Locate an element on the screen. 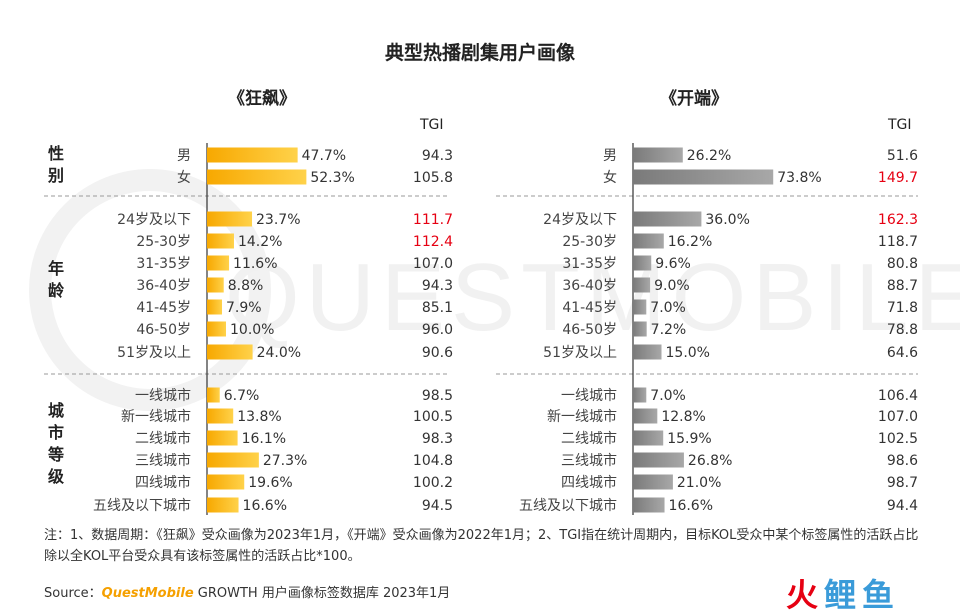 The height and width of the screenshot is (616, 960). group-label-city: 城 市 等 级 is located at coordinates (56, 444).